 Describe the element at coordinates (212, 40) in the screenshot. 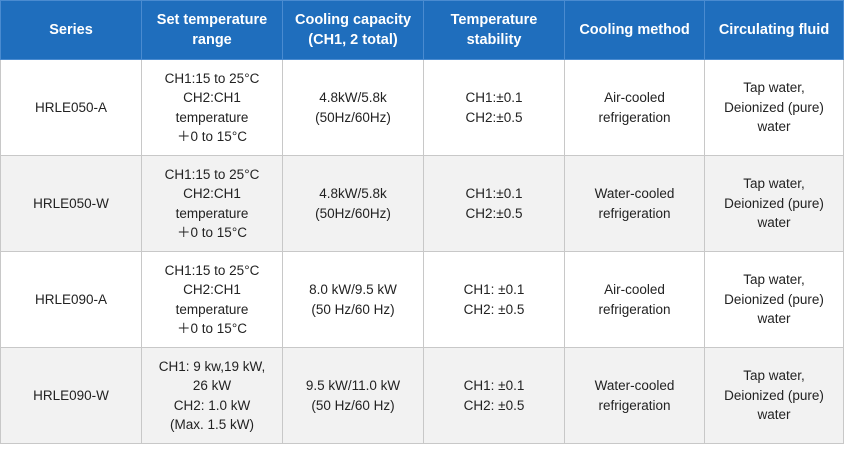

I see `header-range-line-2: range` at that location.